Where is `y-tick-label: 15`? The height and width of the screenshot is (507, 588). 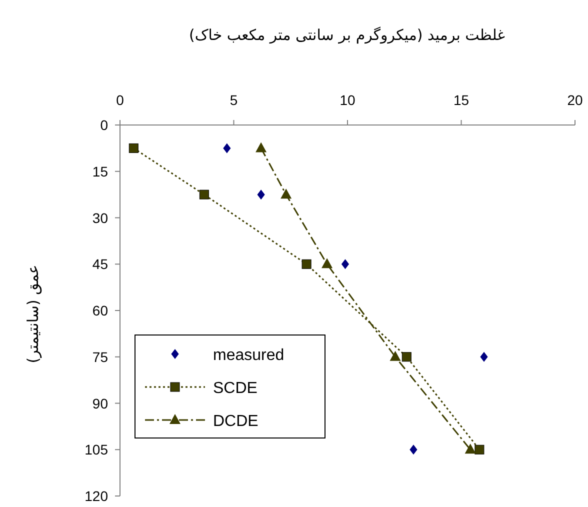 y-tick-label: 15 is located at coordinates (100, 171).